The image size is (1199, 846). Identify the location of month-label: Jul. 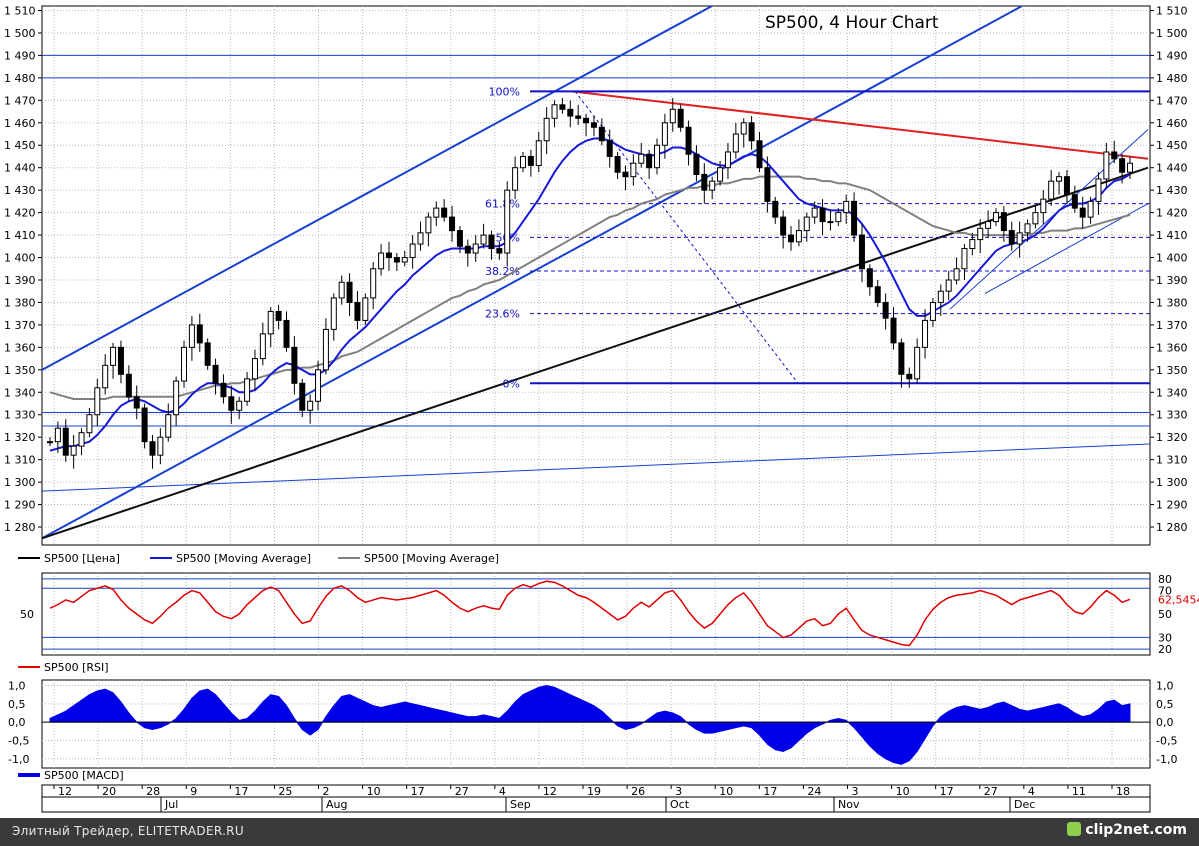
(171, 804).